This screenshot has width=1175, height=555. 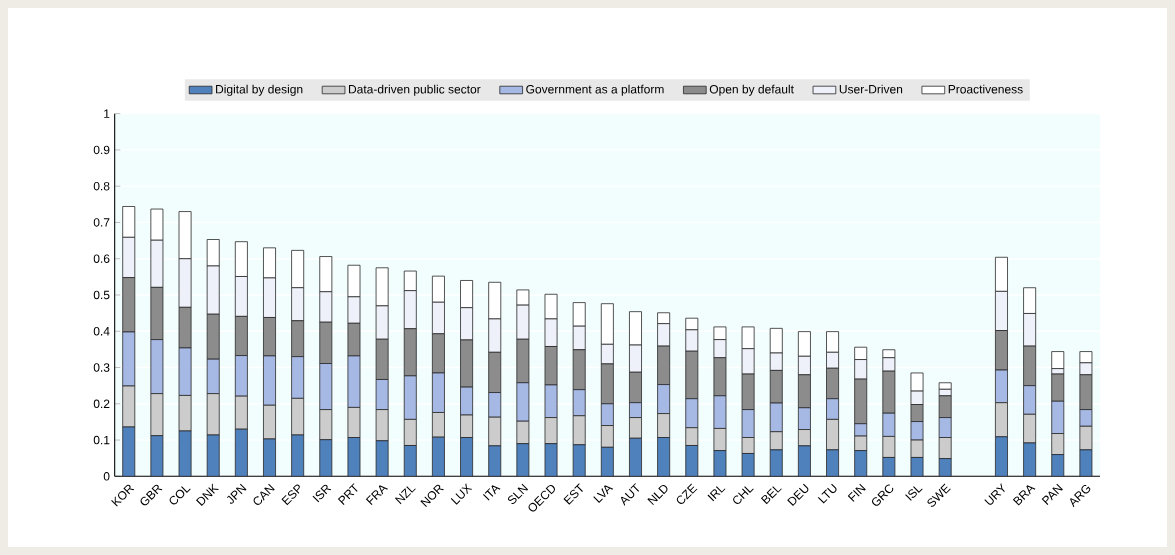 What do you see at coordinates (603, 494) in the screenshot?
I see `x-tick-label: LVA` at bounding box center [603, 494].